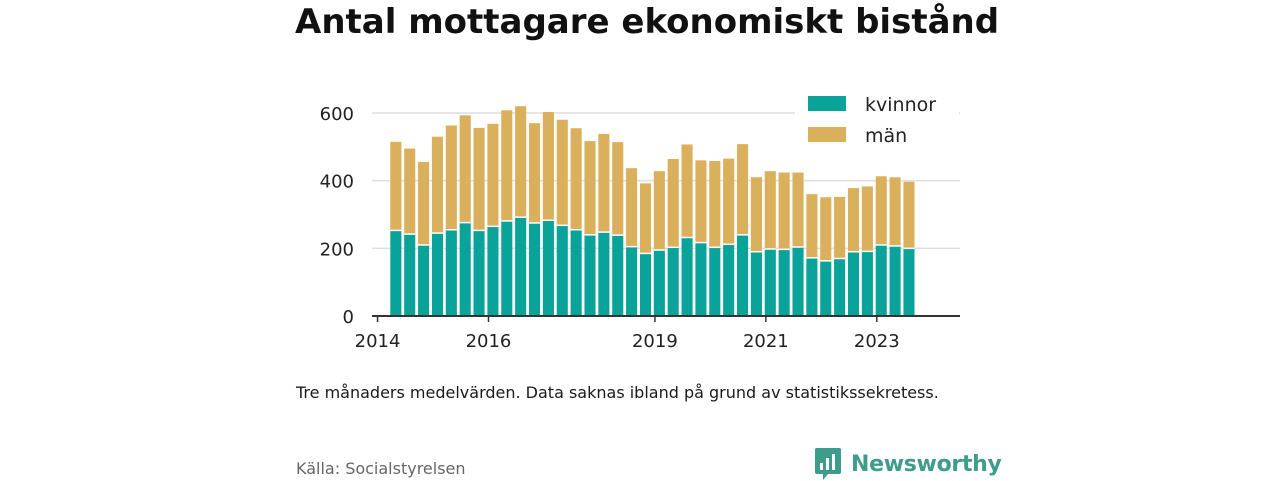 The image size is (1280, 481). What do you see at coordinates (766, 341) in the screenshot?
I see `x-tick-label: 2021` at bounding box center [766, 341].